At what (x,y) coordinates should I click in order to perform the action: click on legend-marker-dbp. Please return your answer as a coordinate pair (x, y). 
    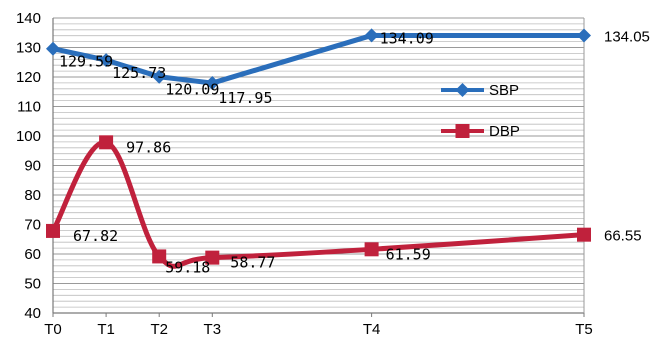
    Looking at the image, I should click on (462, 131).